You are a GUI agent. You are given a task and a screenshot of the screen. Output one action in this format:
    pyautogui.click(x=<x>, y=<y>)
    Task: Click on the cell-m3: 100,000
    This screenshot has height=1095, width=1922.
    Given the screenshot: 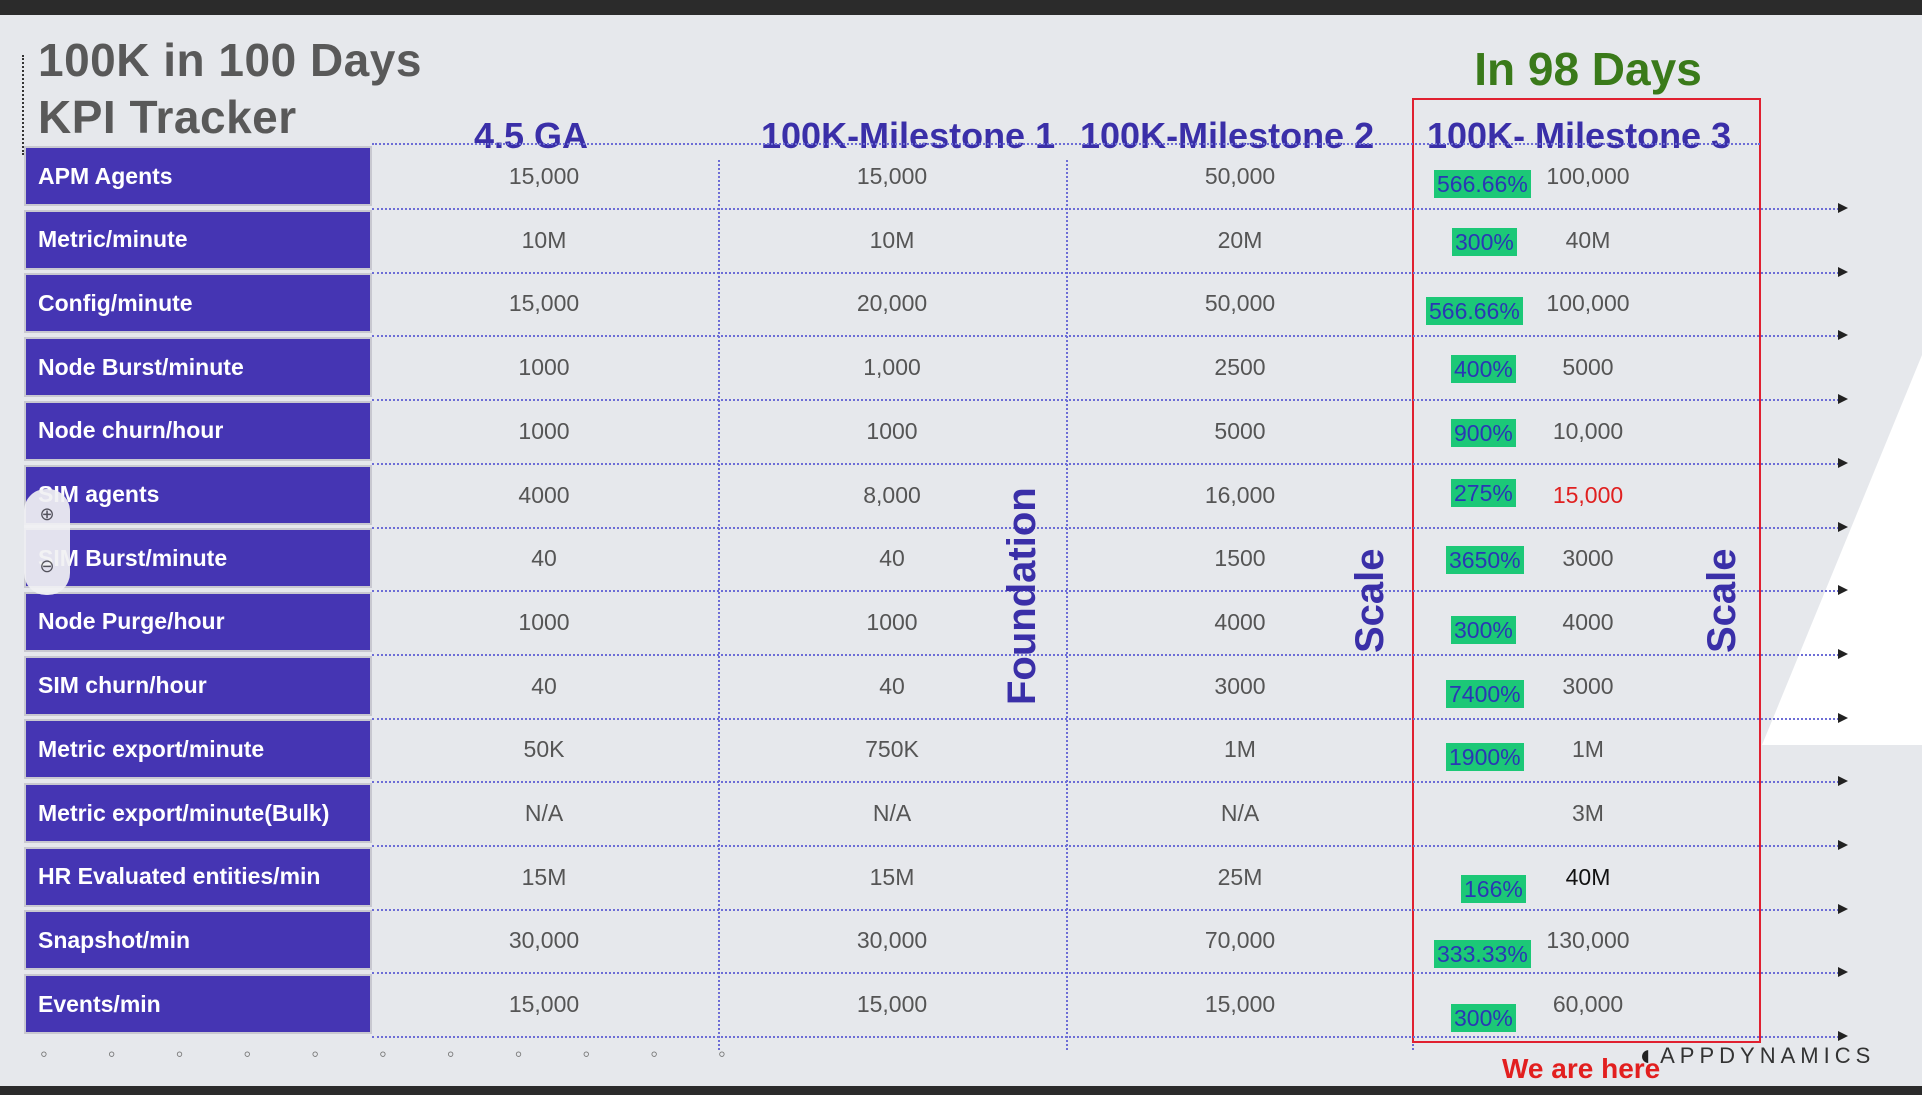 What is the action you would take?
    pyautogui.click(x=1588, y=176)
    